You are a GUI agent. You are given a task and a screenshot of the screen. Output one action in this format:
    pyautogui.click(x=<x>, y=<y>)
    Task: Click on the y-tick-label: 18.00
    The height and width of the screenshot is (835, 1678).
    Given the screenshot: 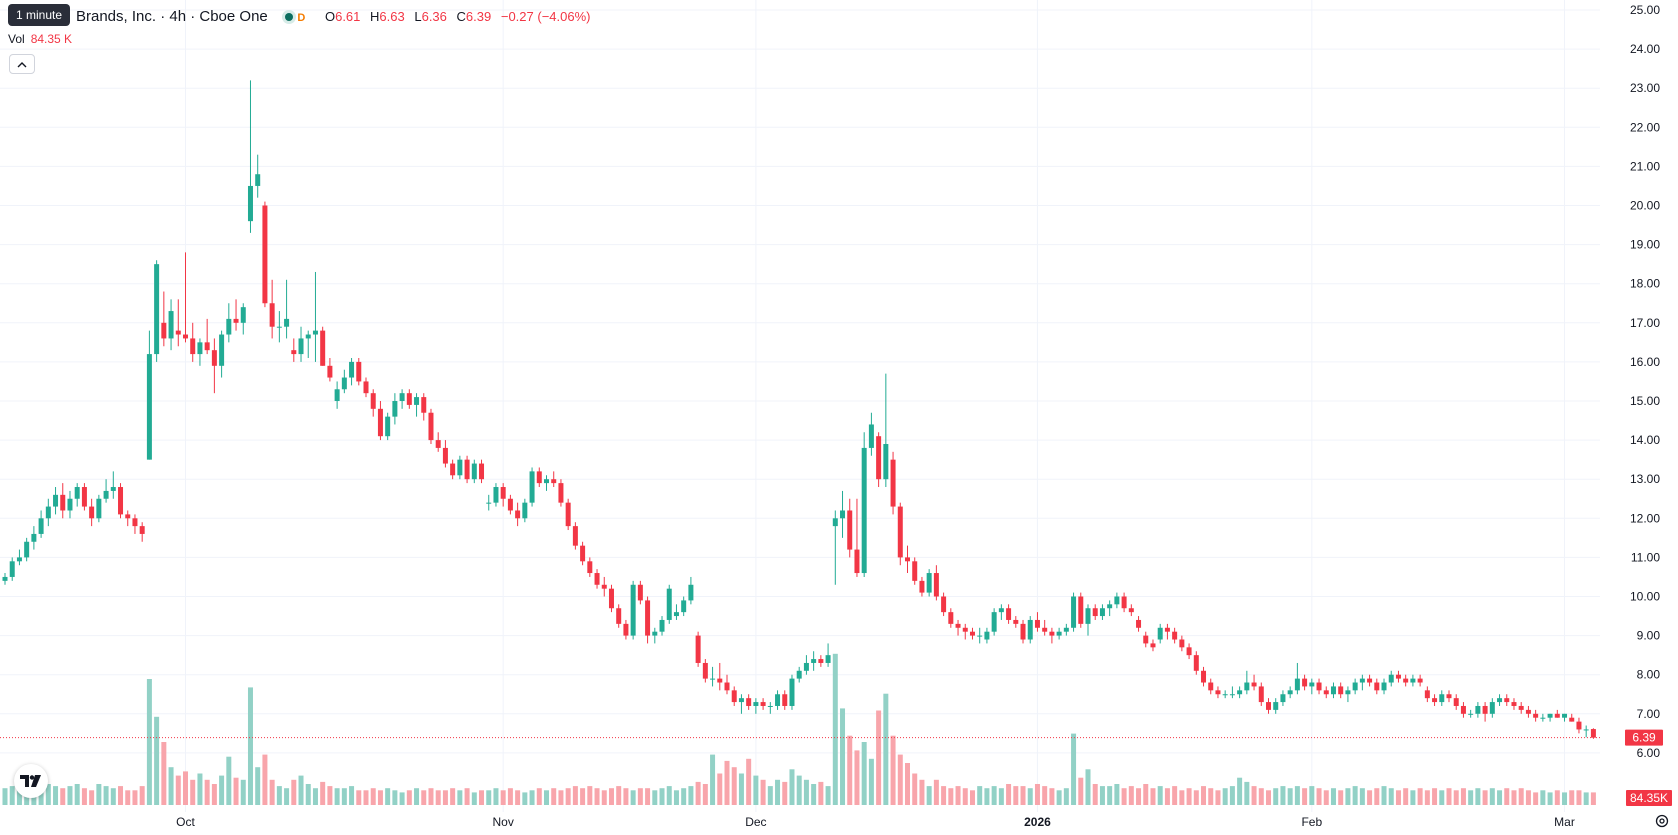 What is the action you would take?
    pyautogui.click(x=1645, y=284)
    